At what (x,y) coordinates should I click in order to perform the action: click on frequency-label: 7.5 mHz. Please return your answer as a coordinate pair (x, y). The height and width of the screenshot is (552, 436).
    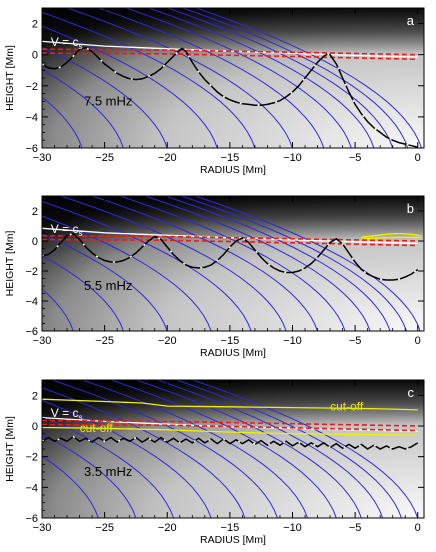
    Looking at the image, I should click on (108, 100).